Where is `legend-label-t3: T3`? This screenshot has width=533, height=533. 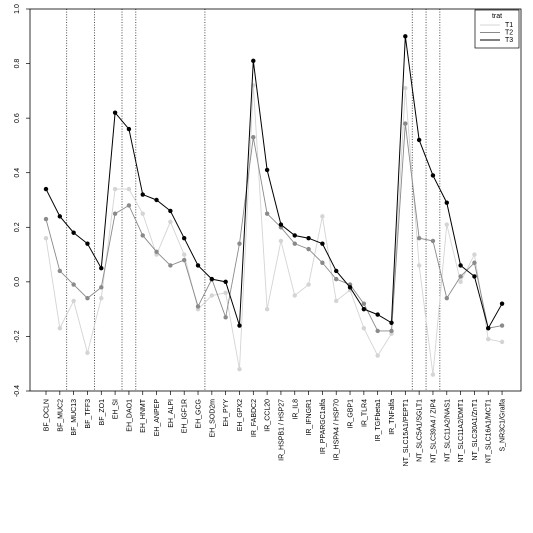 legend-label-t3: T3 is located at coordinates (509, 40).